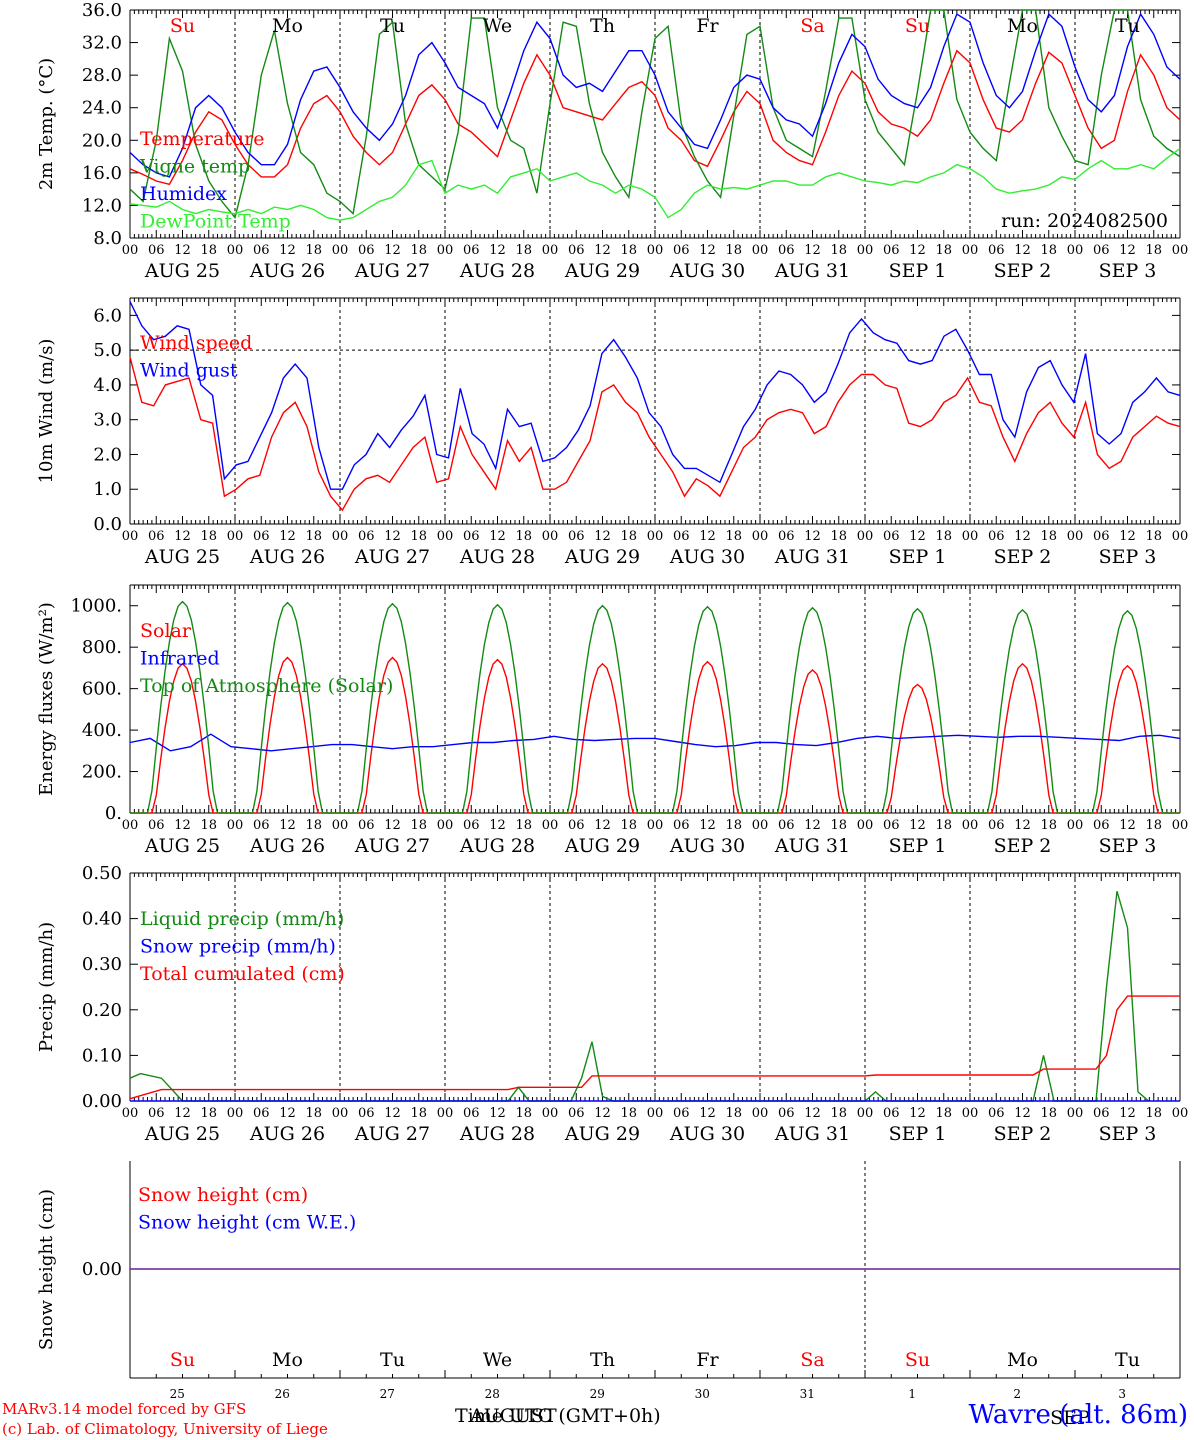 The width and height of the screenshot is (1194, 1440). Describe the element at coordinates (602, 846) in the screenshot. I see `date-label: AUG 29` at that location.